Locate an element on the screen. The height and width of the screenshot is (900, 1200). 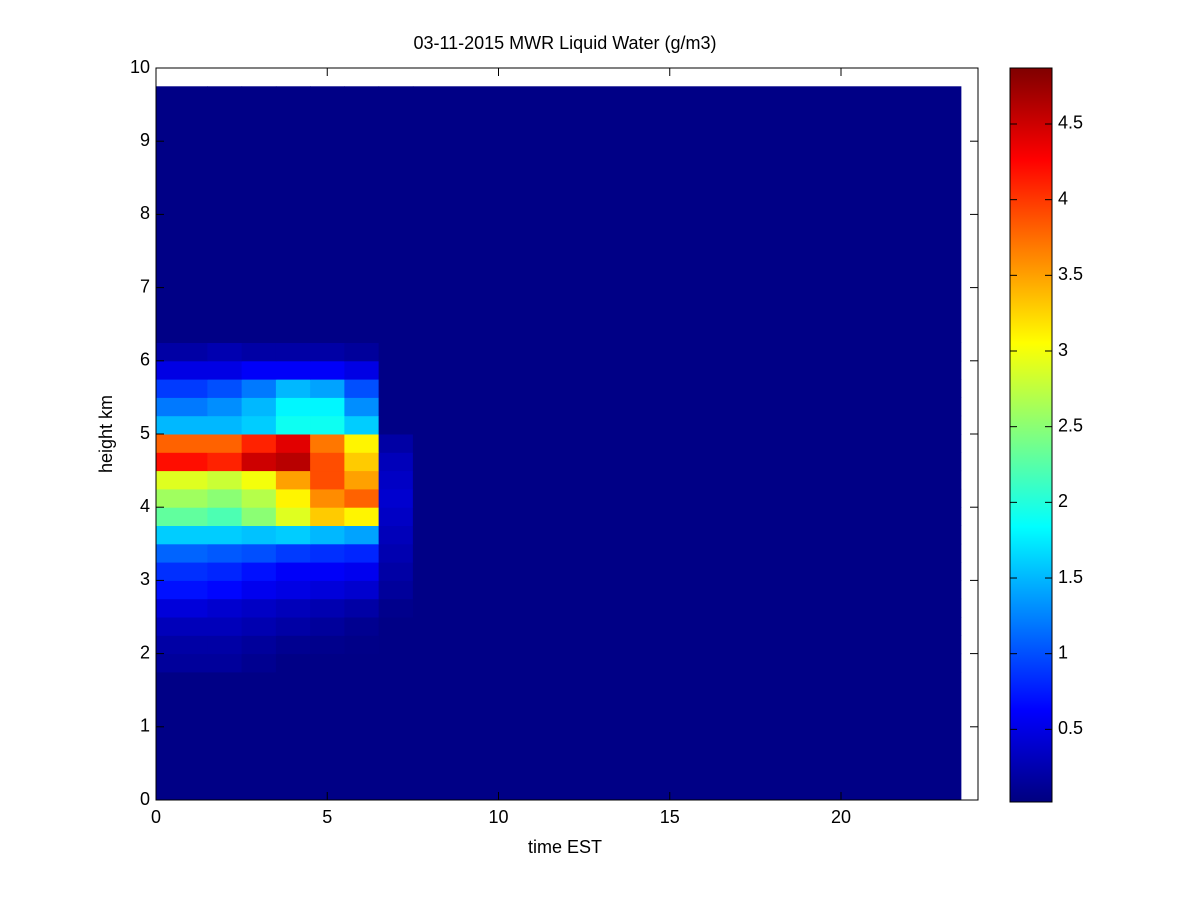
y-tick-label: 10 is located at coordinates (140, 67).